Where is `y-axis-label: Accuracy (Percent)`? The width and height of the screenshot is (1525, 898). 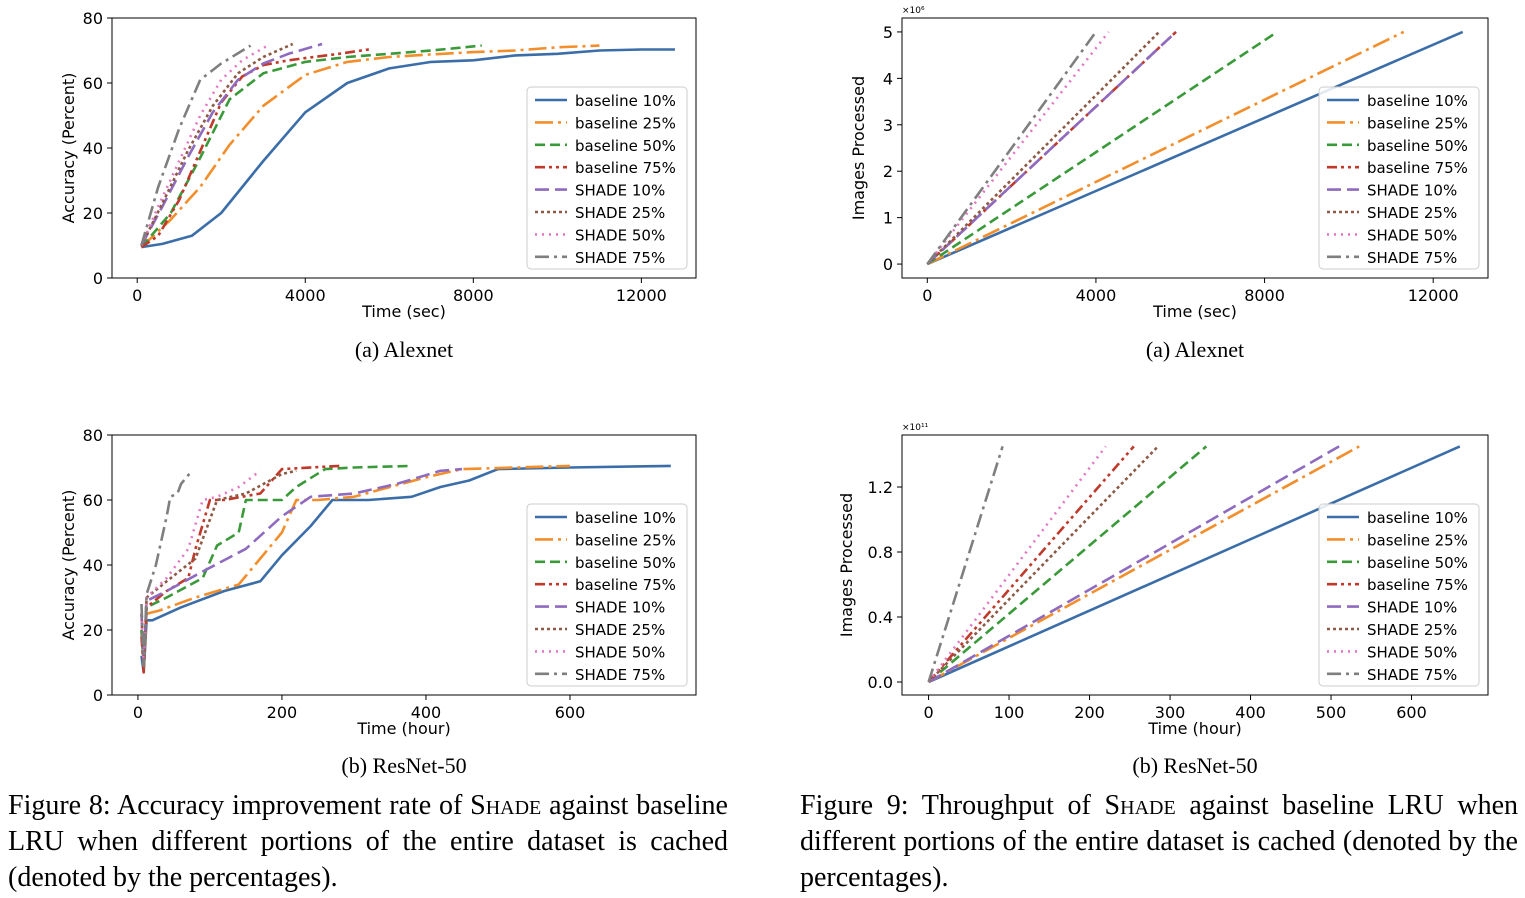
y-axis-label: Accuracy (Percent) is located at coordinates (68, 565).